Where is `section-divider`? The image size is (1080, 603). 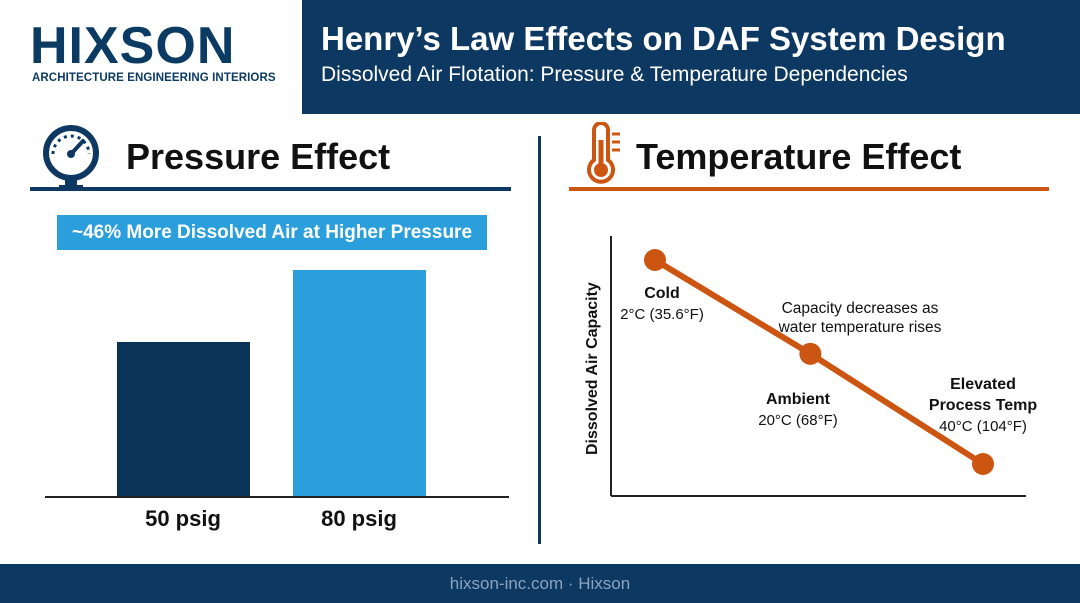 section-divider is located at coordinates (539, 340).